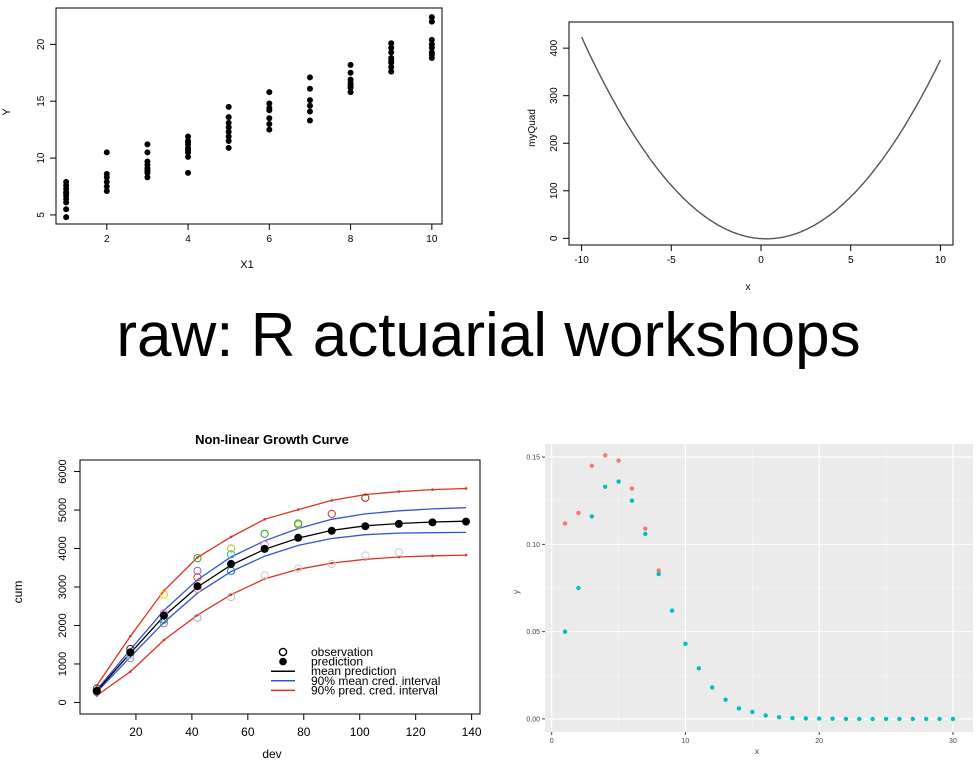 The image size is (977, 762). What do you see at coordinates (671, 260) in the screenshot?
I see `chart2-xtick-label: -5` at bounding box center [671, 260].